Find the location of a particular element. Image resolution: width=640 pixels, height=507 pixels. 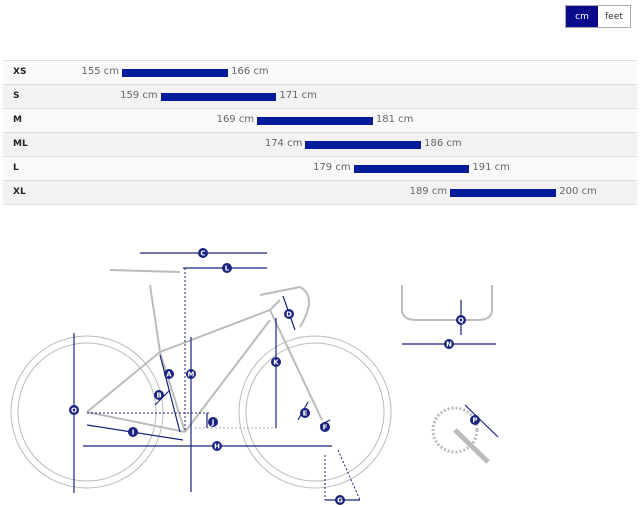

dimension-badge-b is located at coordinates (159, 395).